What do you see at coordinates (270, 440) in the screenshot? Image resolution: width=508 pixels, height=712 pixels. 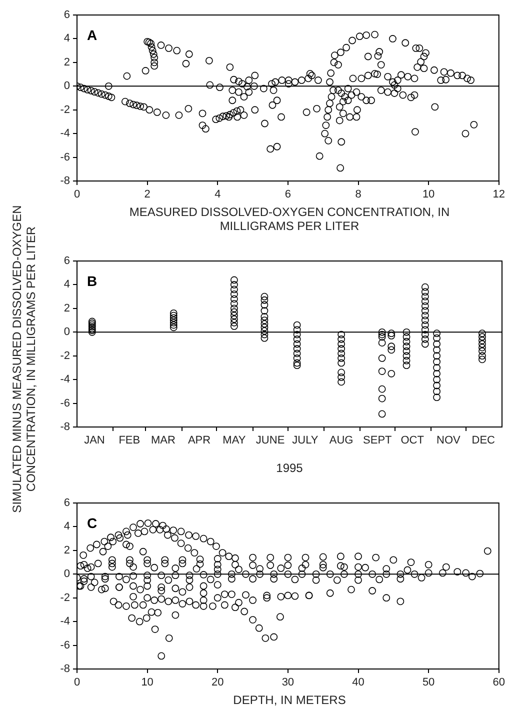 I see `x-tick-label: JUNE` at bounding box center [270, 440].